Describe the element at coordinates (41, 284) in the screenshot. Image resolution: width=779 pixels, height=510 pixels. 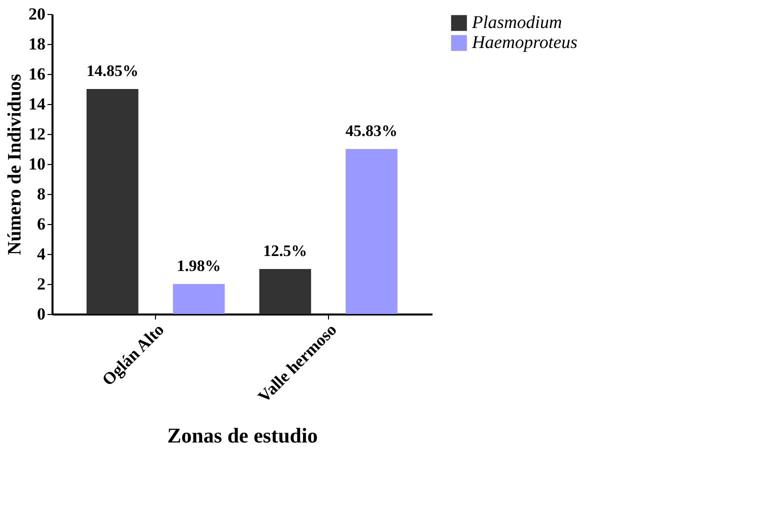
I see `y-tick-label: 2` at that location.